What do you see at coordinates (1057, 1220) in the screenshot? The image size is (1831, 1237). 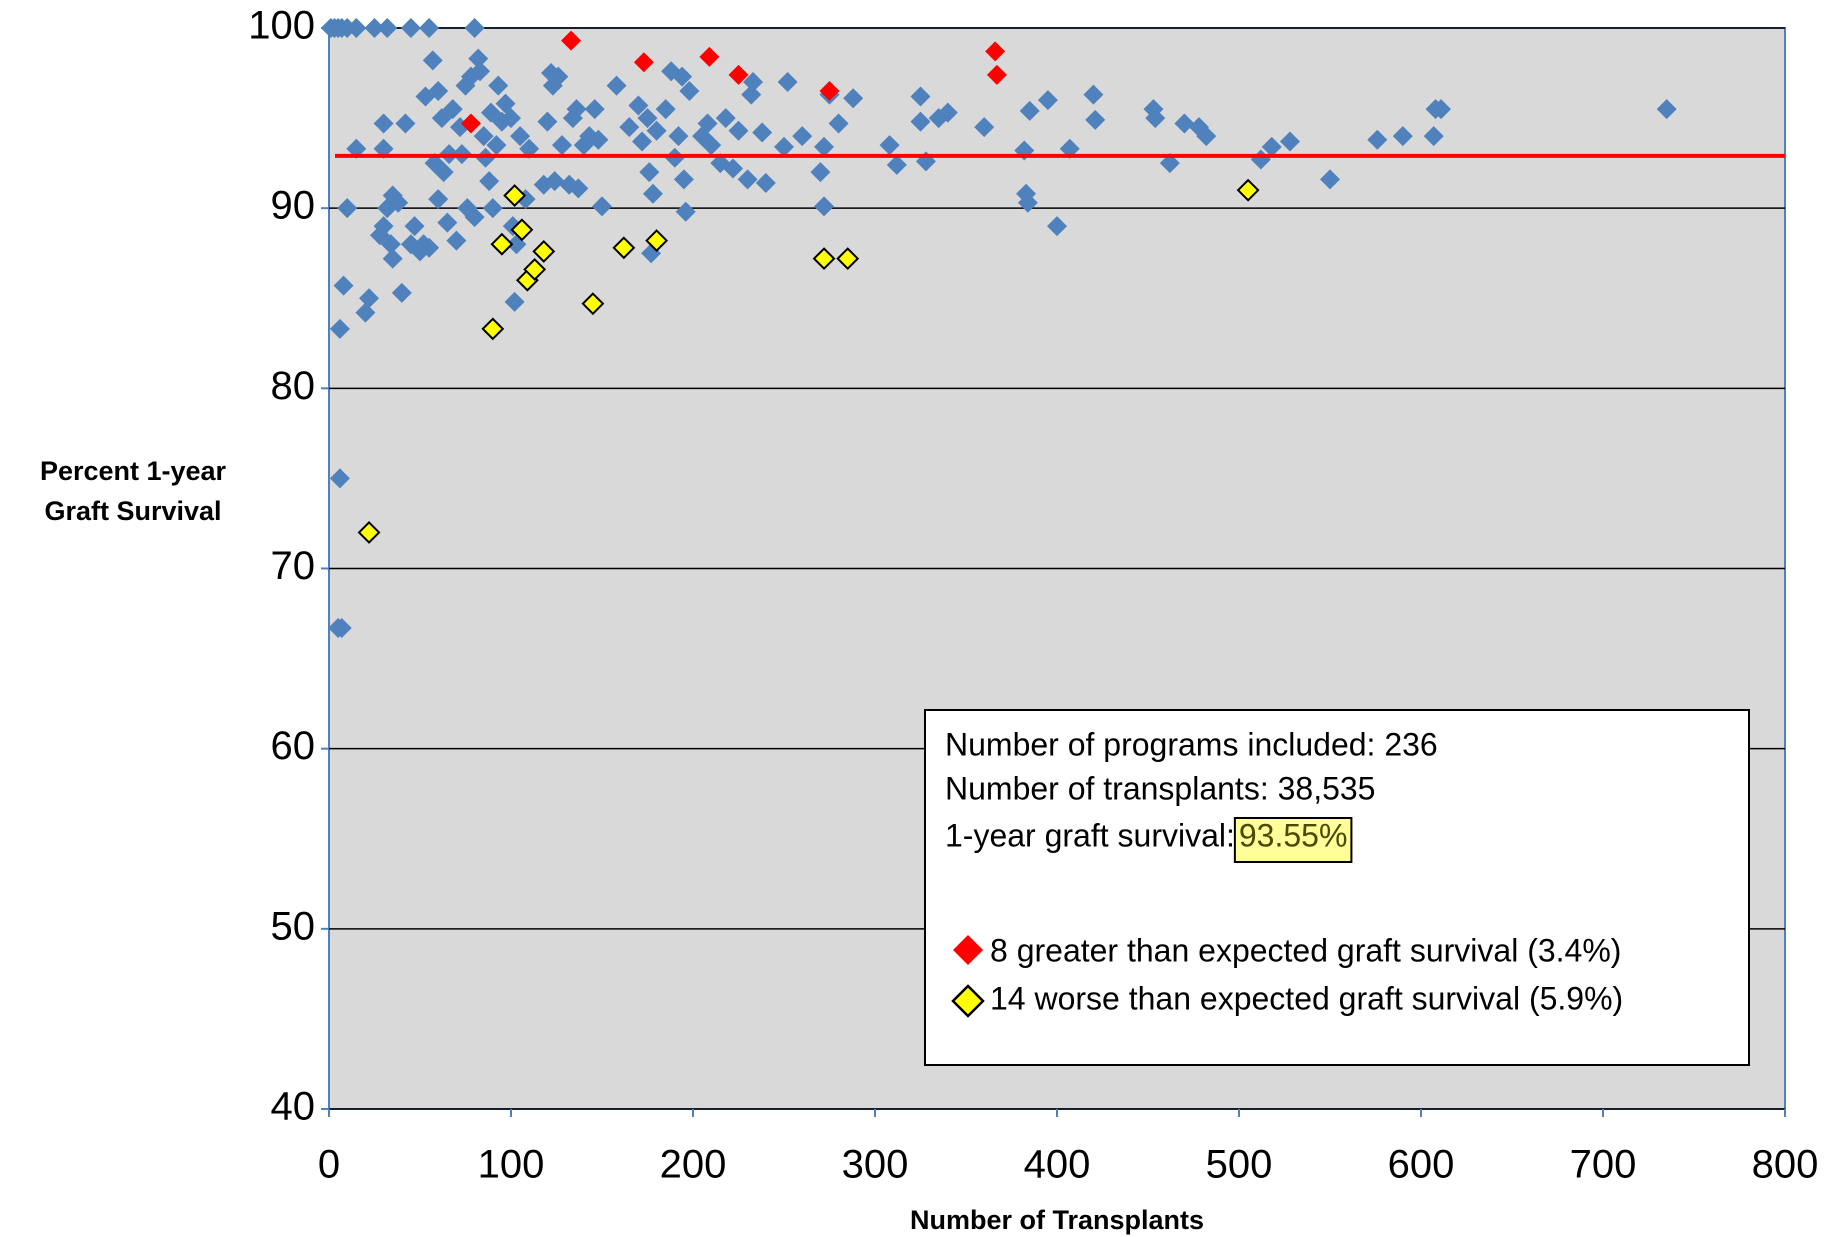 I see `x-axis-label: Number of Transplants` at bounding box center [1057, 1220].